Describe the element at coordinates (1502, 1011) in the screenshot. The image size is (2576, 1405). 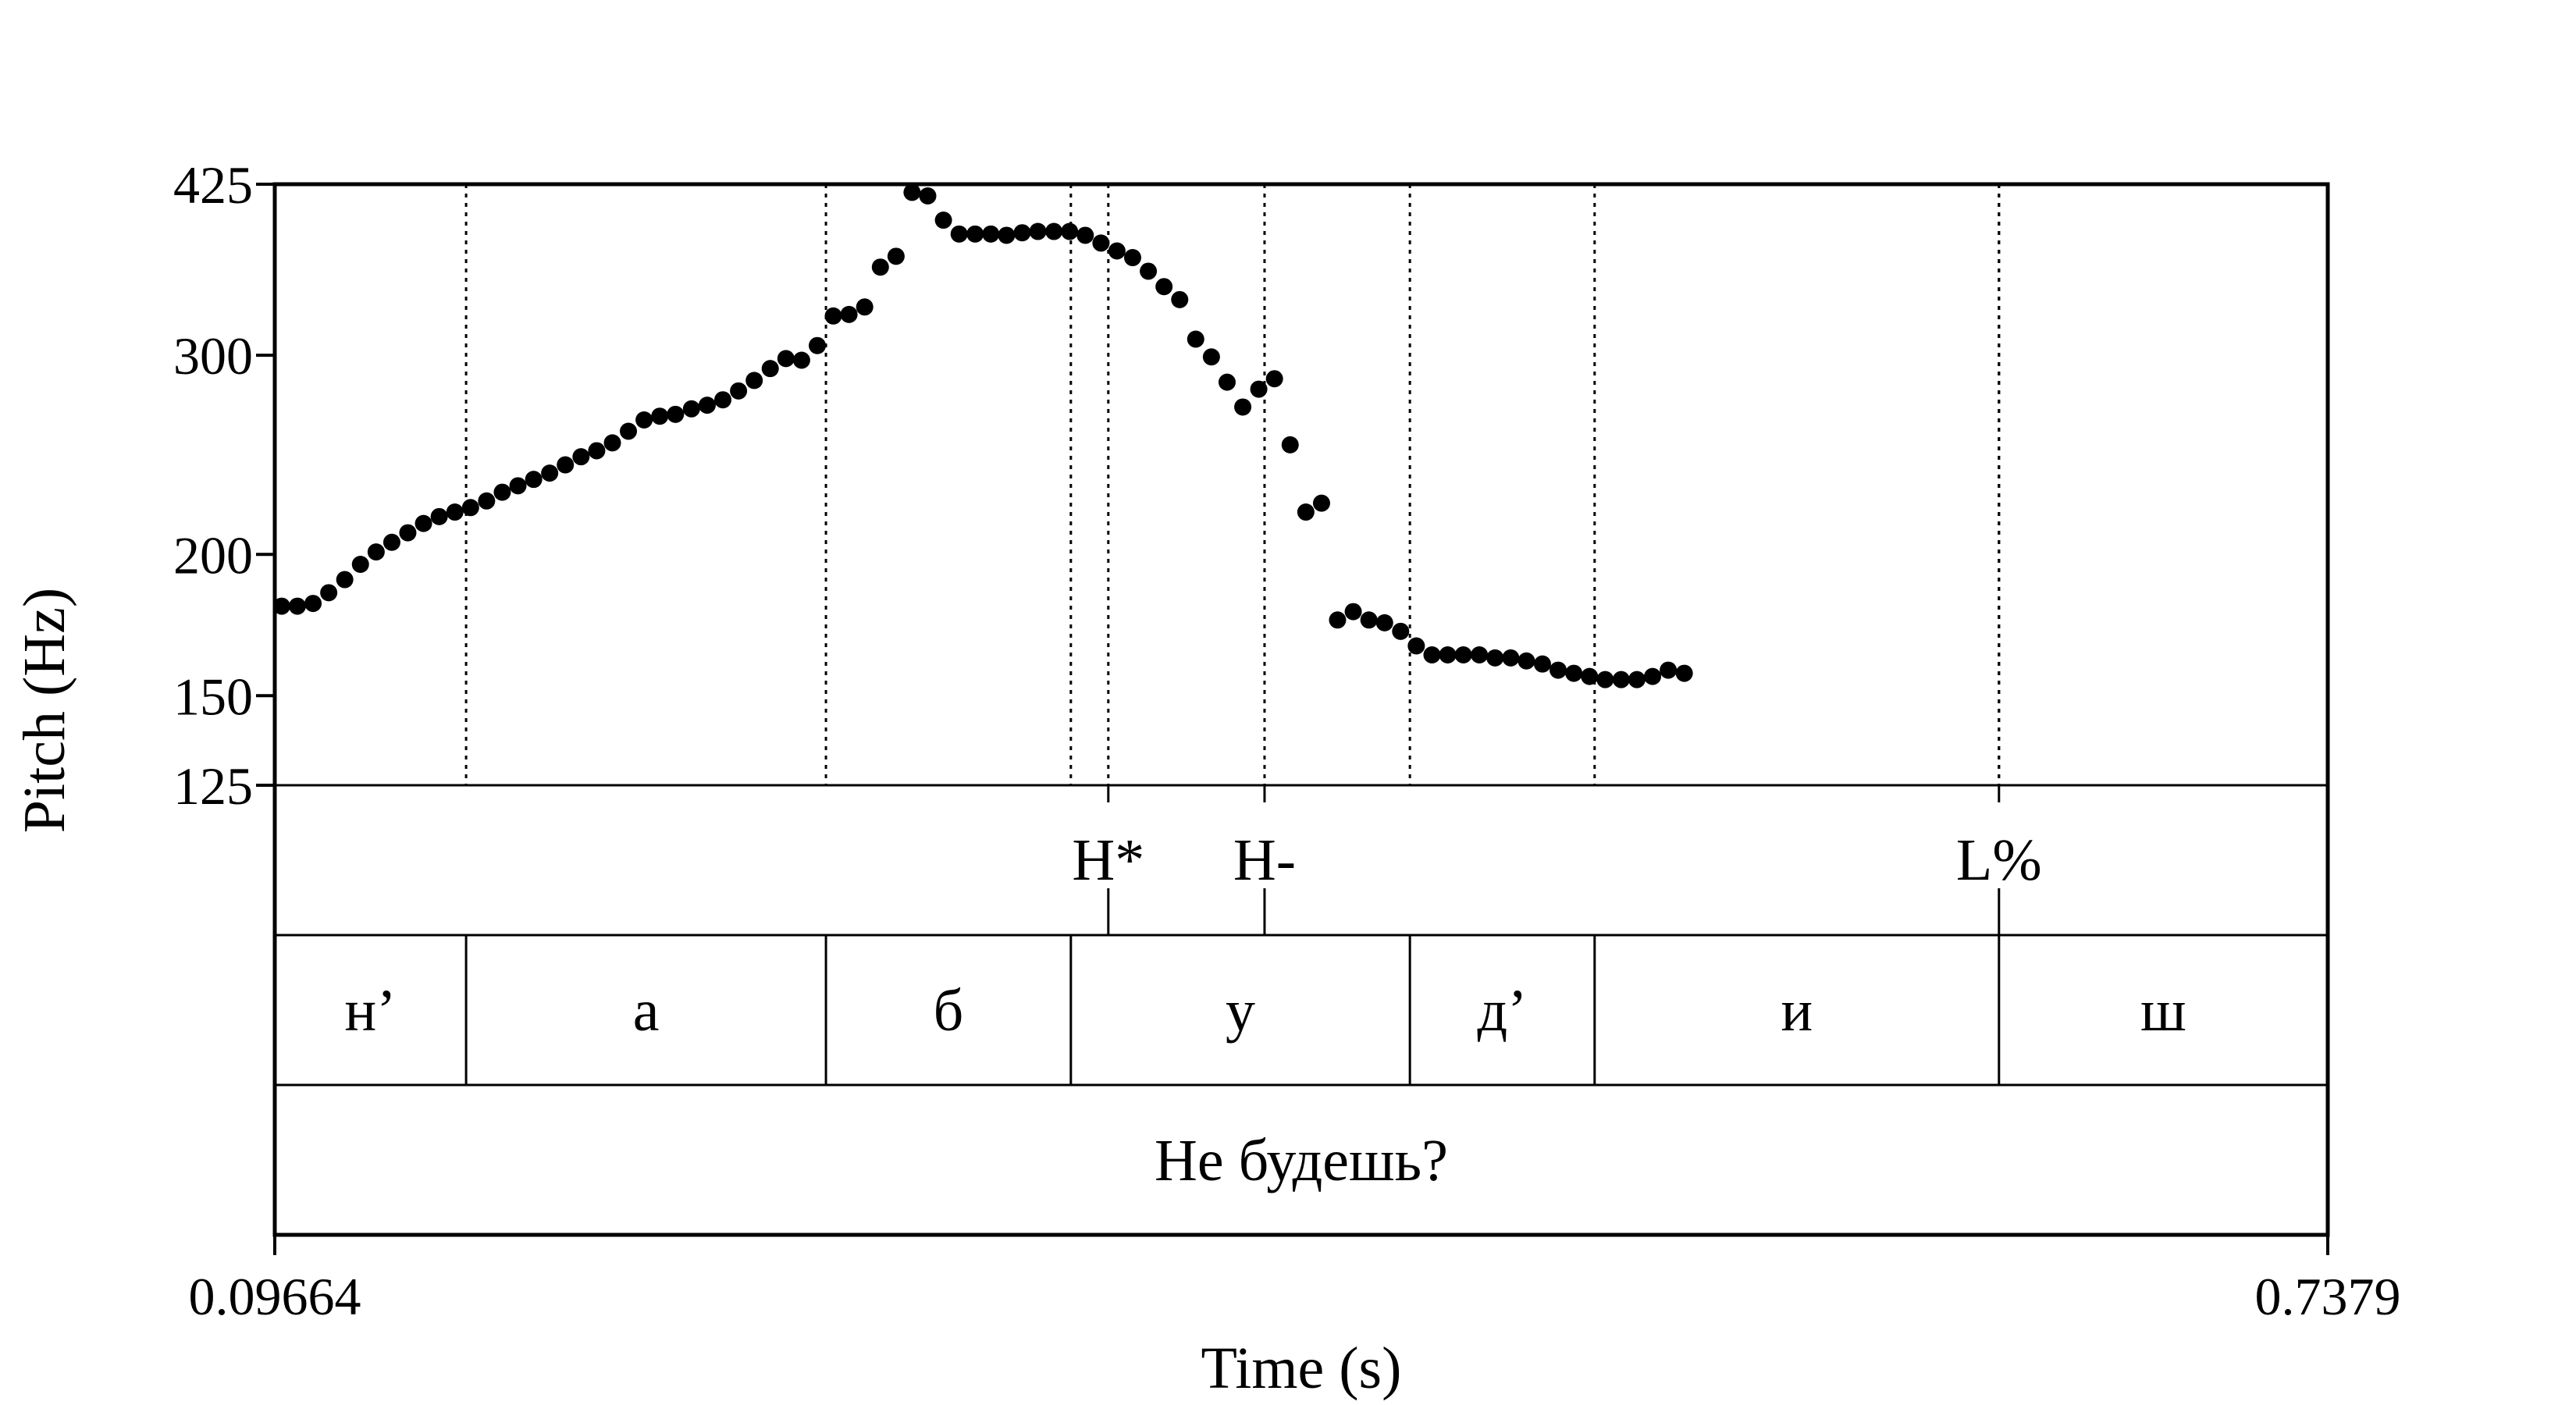
I see `segment-label: д’` at that location.